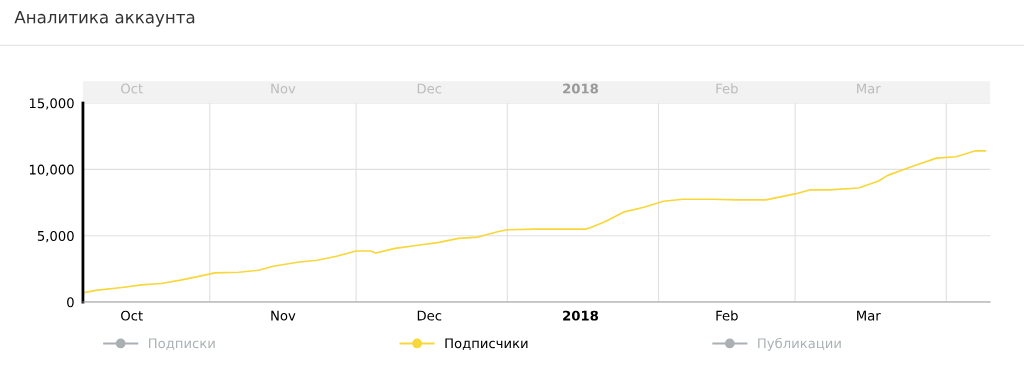 The height and width of the screenshot is (372, 1024). What do you see at coordinates (581, 315) in the screenshot?
I see `x-tick-label: 2018` at bounding box center [581, 315].